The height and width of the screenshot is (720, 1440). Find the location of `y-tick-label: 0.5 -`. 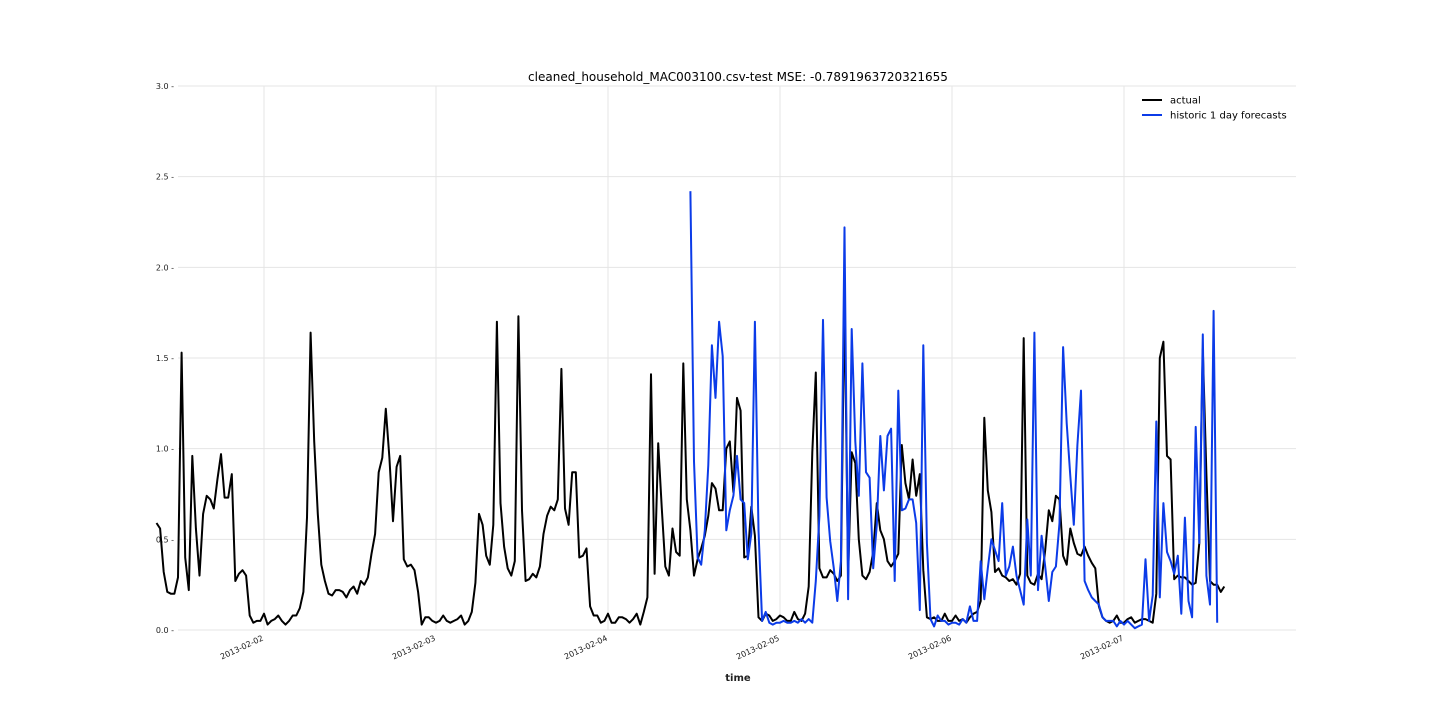

y-tick-label: 0.5 - is located at coordinates (165, 539).